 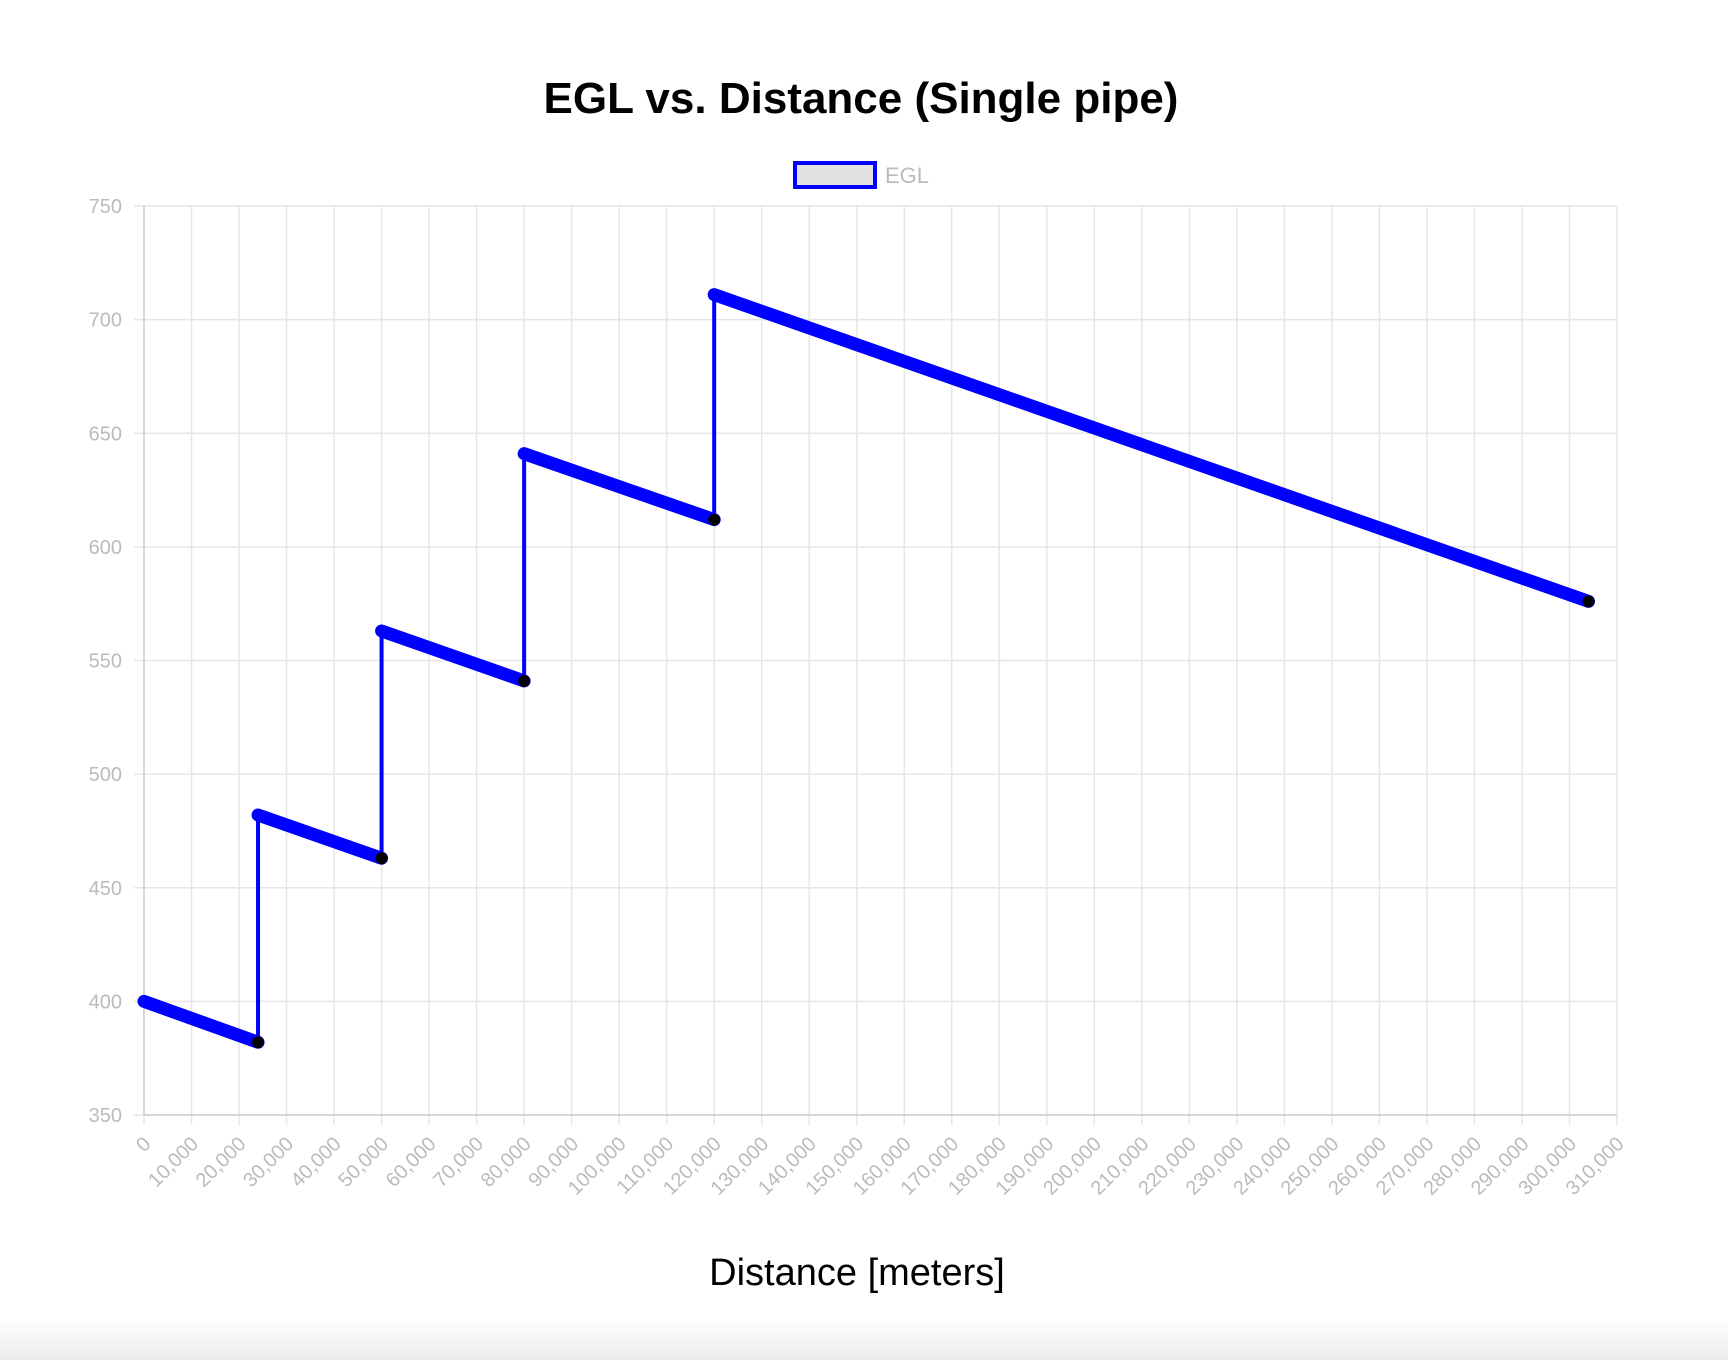 What do you see at coordinates (458, 1162) in the screenshot?
I see `x-tick-label: 70,000` at bounding box center [458, 1162].